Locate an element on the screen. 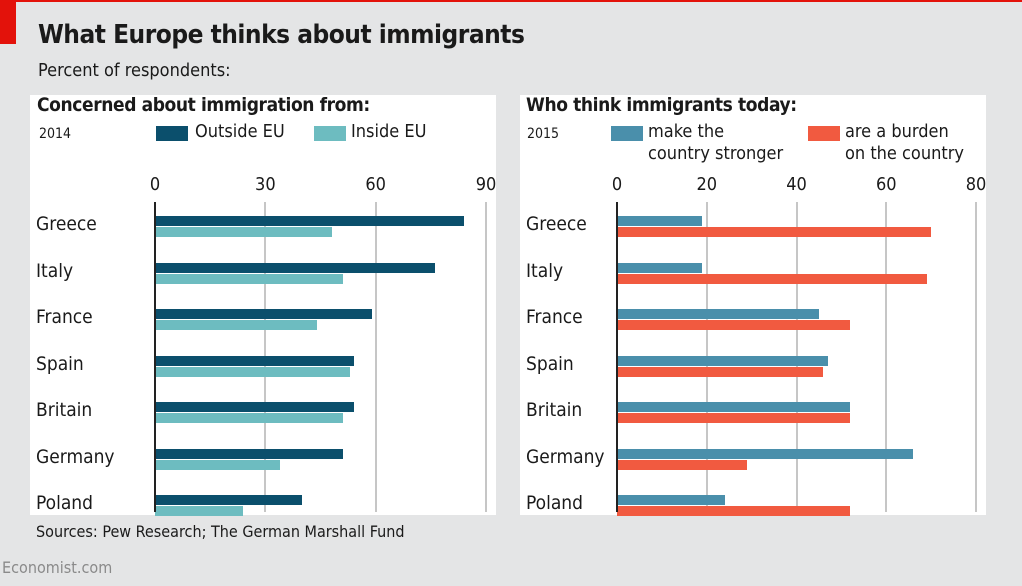 The image size is (1022, 586). brand-logo: Economist.com is located at coordinates (57, 567).